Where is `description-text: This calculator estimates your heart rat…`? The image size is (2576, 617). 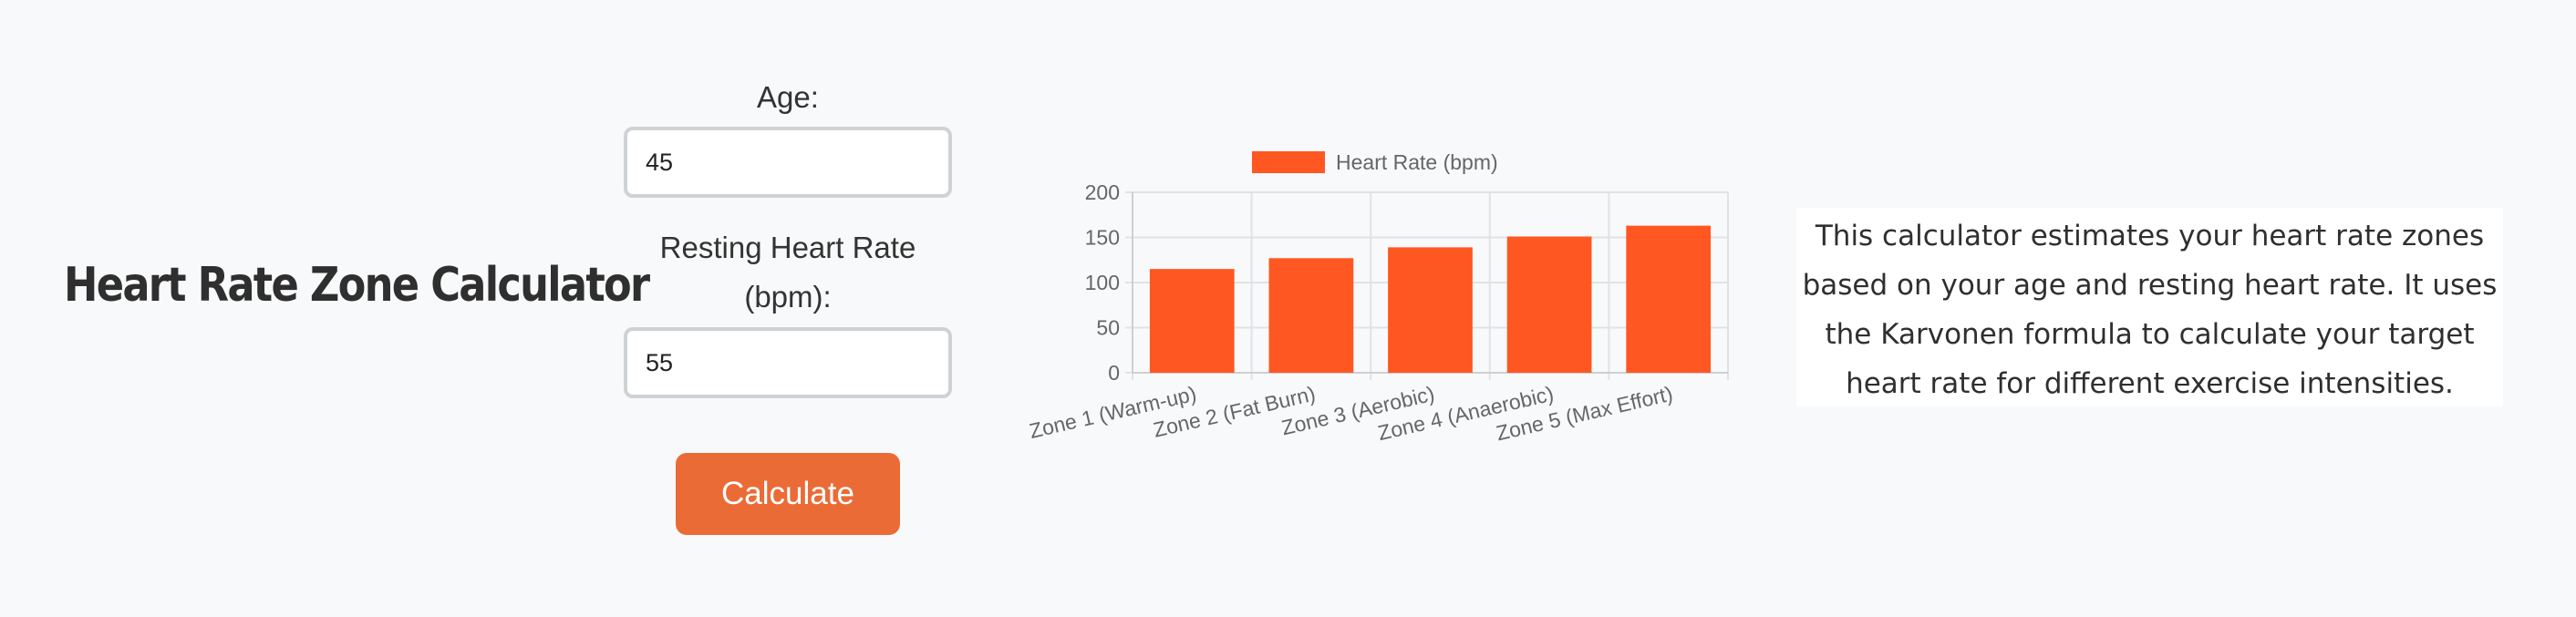
description-text: This calculator estimates your heart rat… is located at coordinates (2150, 310).